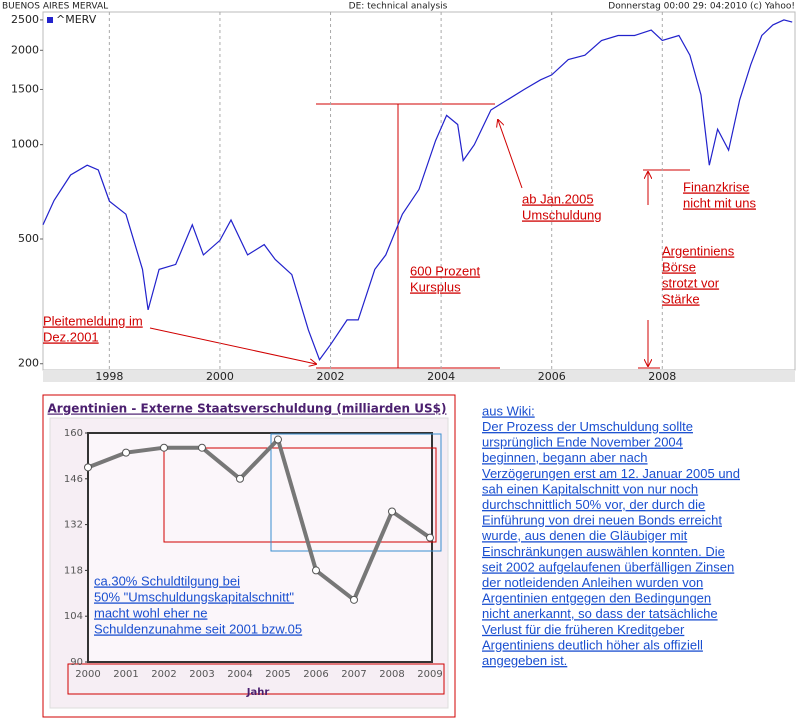 The width and height of the screenshot is (797, 718). What do you see at coordinates (25, 144) in the screenshot?
I see `y-tick-label: 1000` at bounding box center [25, 144].